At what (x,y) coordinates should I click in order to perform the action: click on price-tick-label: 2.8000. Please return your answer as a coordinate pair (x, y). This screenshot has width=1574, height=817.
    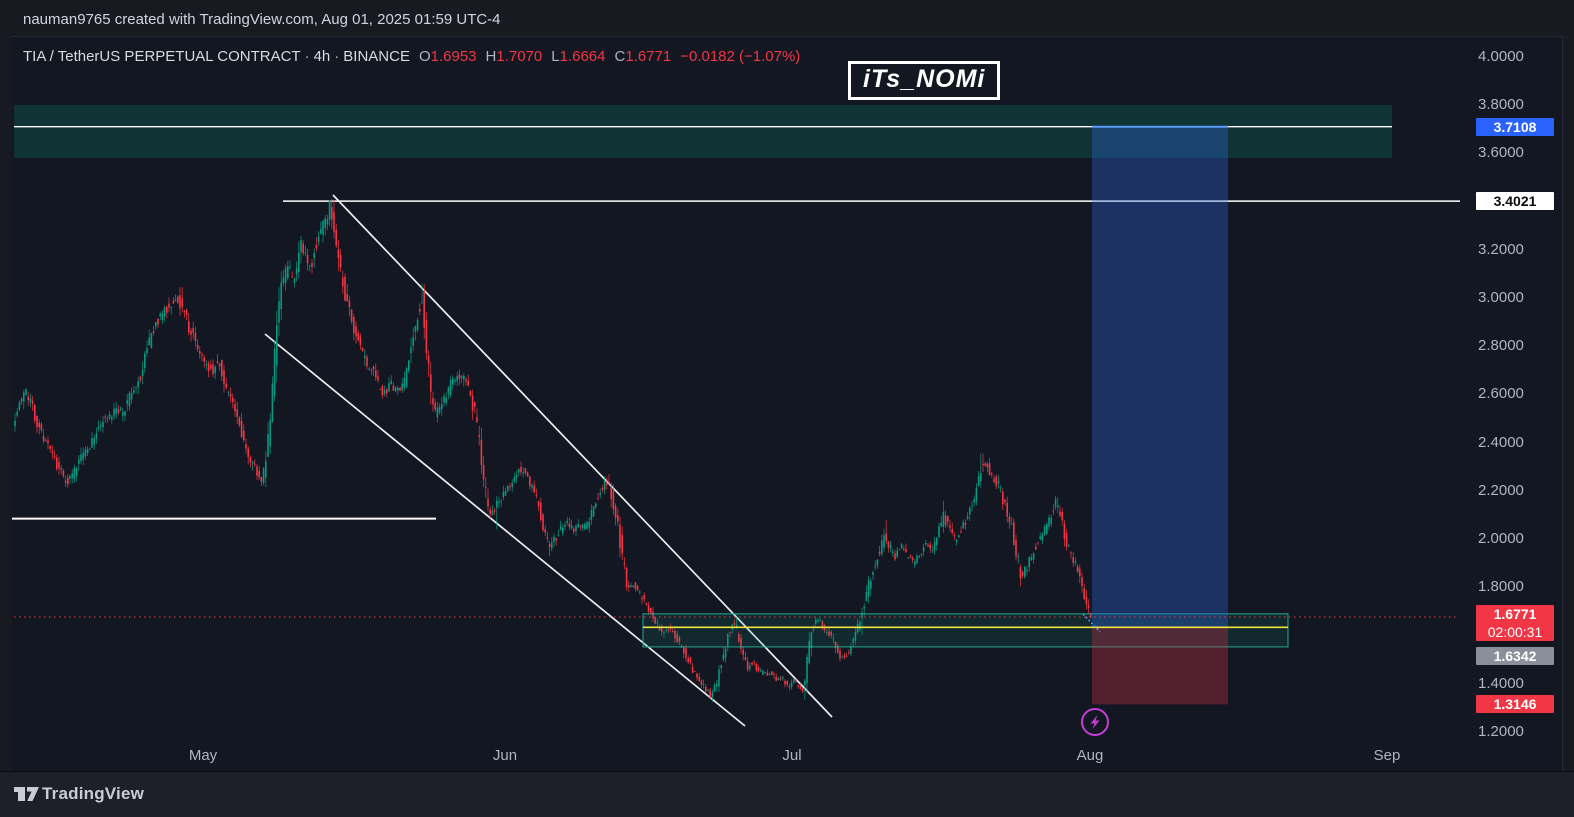
    Looking at the image, I should click on (1501, 346).